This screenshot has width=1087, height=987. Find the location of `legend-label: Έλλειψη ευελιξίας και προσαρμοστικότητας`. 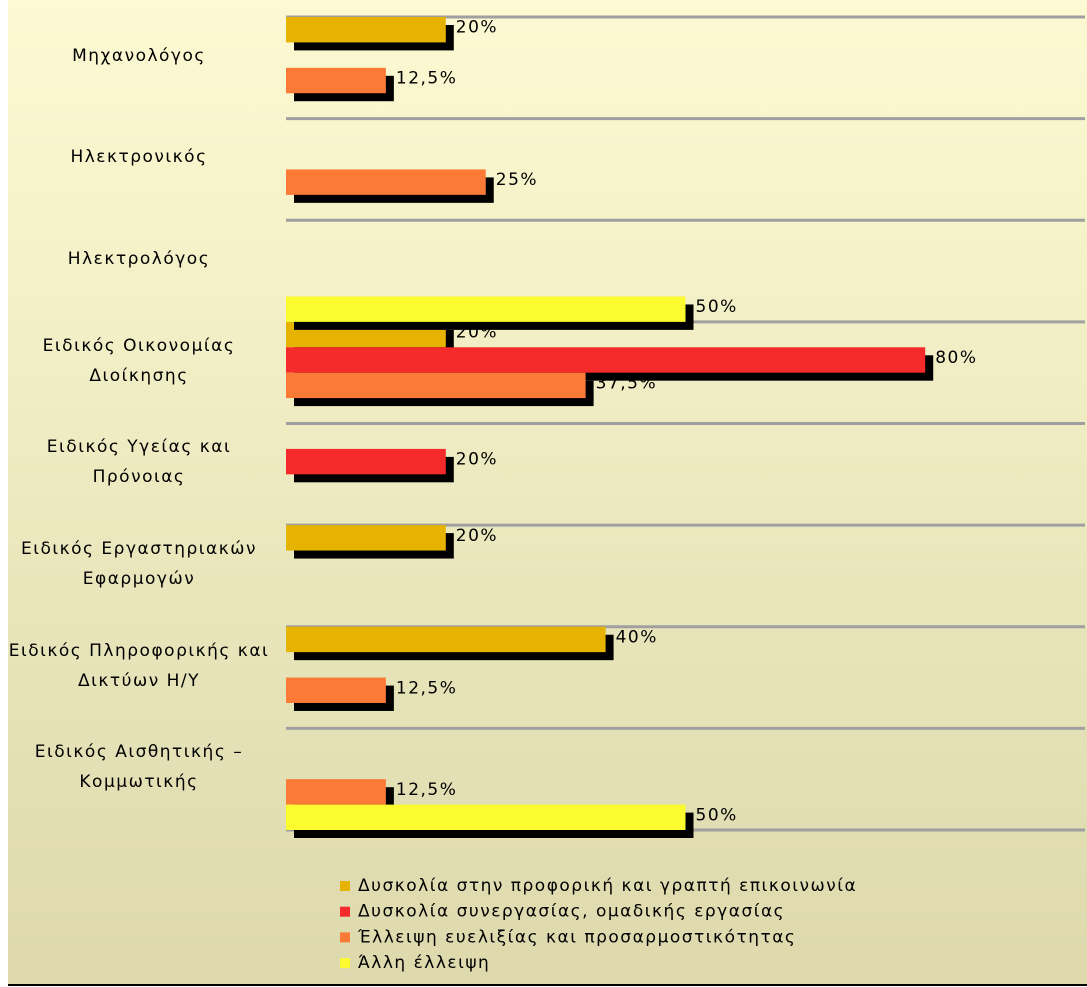

legend-label: Έλλειψη ευελιξίας και προσαρμοστικότητας is located at coordinates (576, 937).